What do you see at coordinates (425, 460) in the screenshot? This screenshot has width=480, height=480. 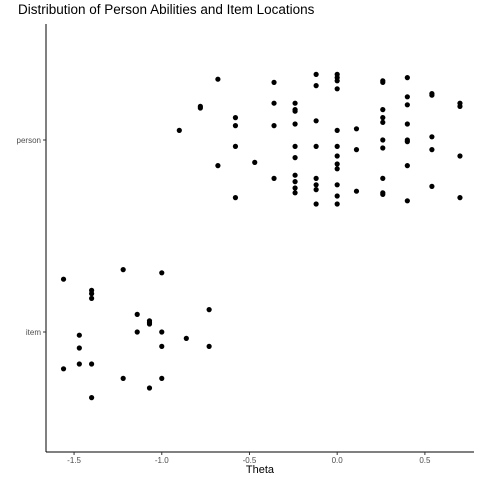 I see `x-tick-label: 0.5` at bounding box center [425, 460].